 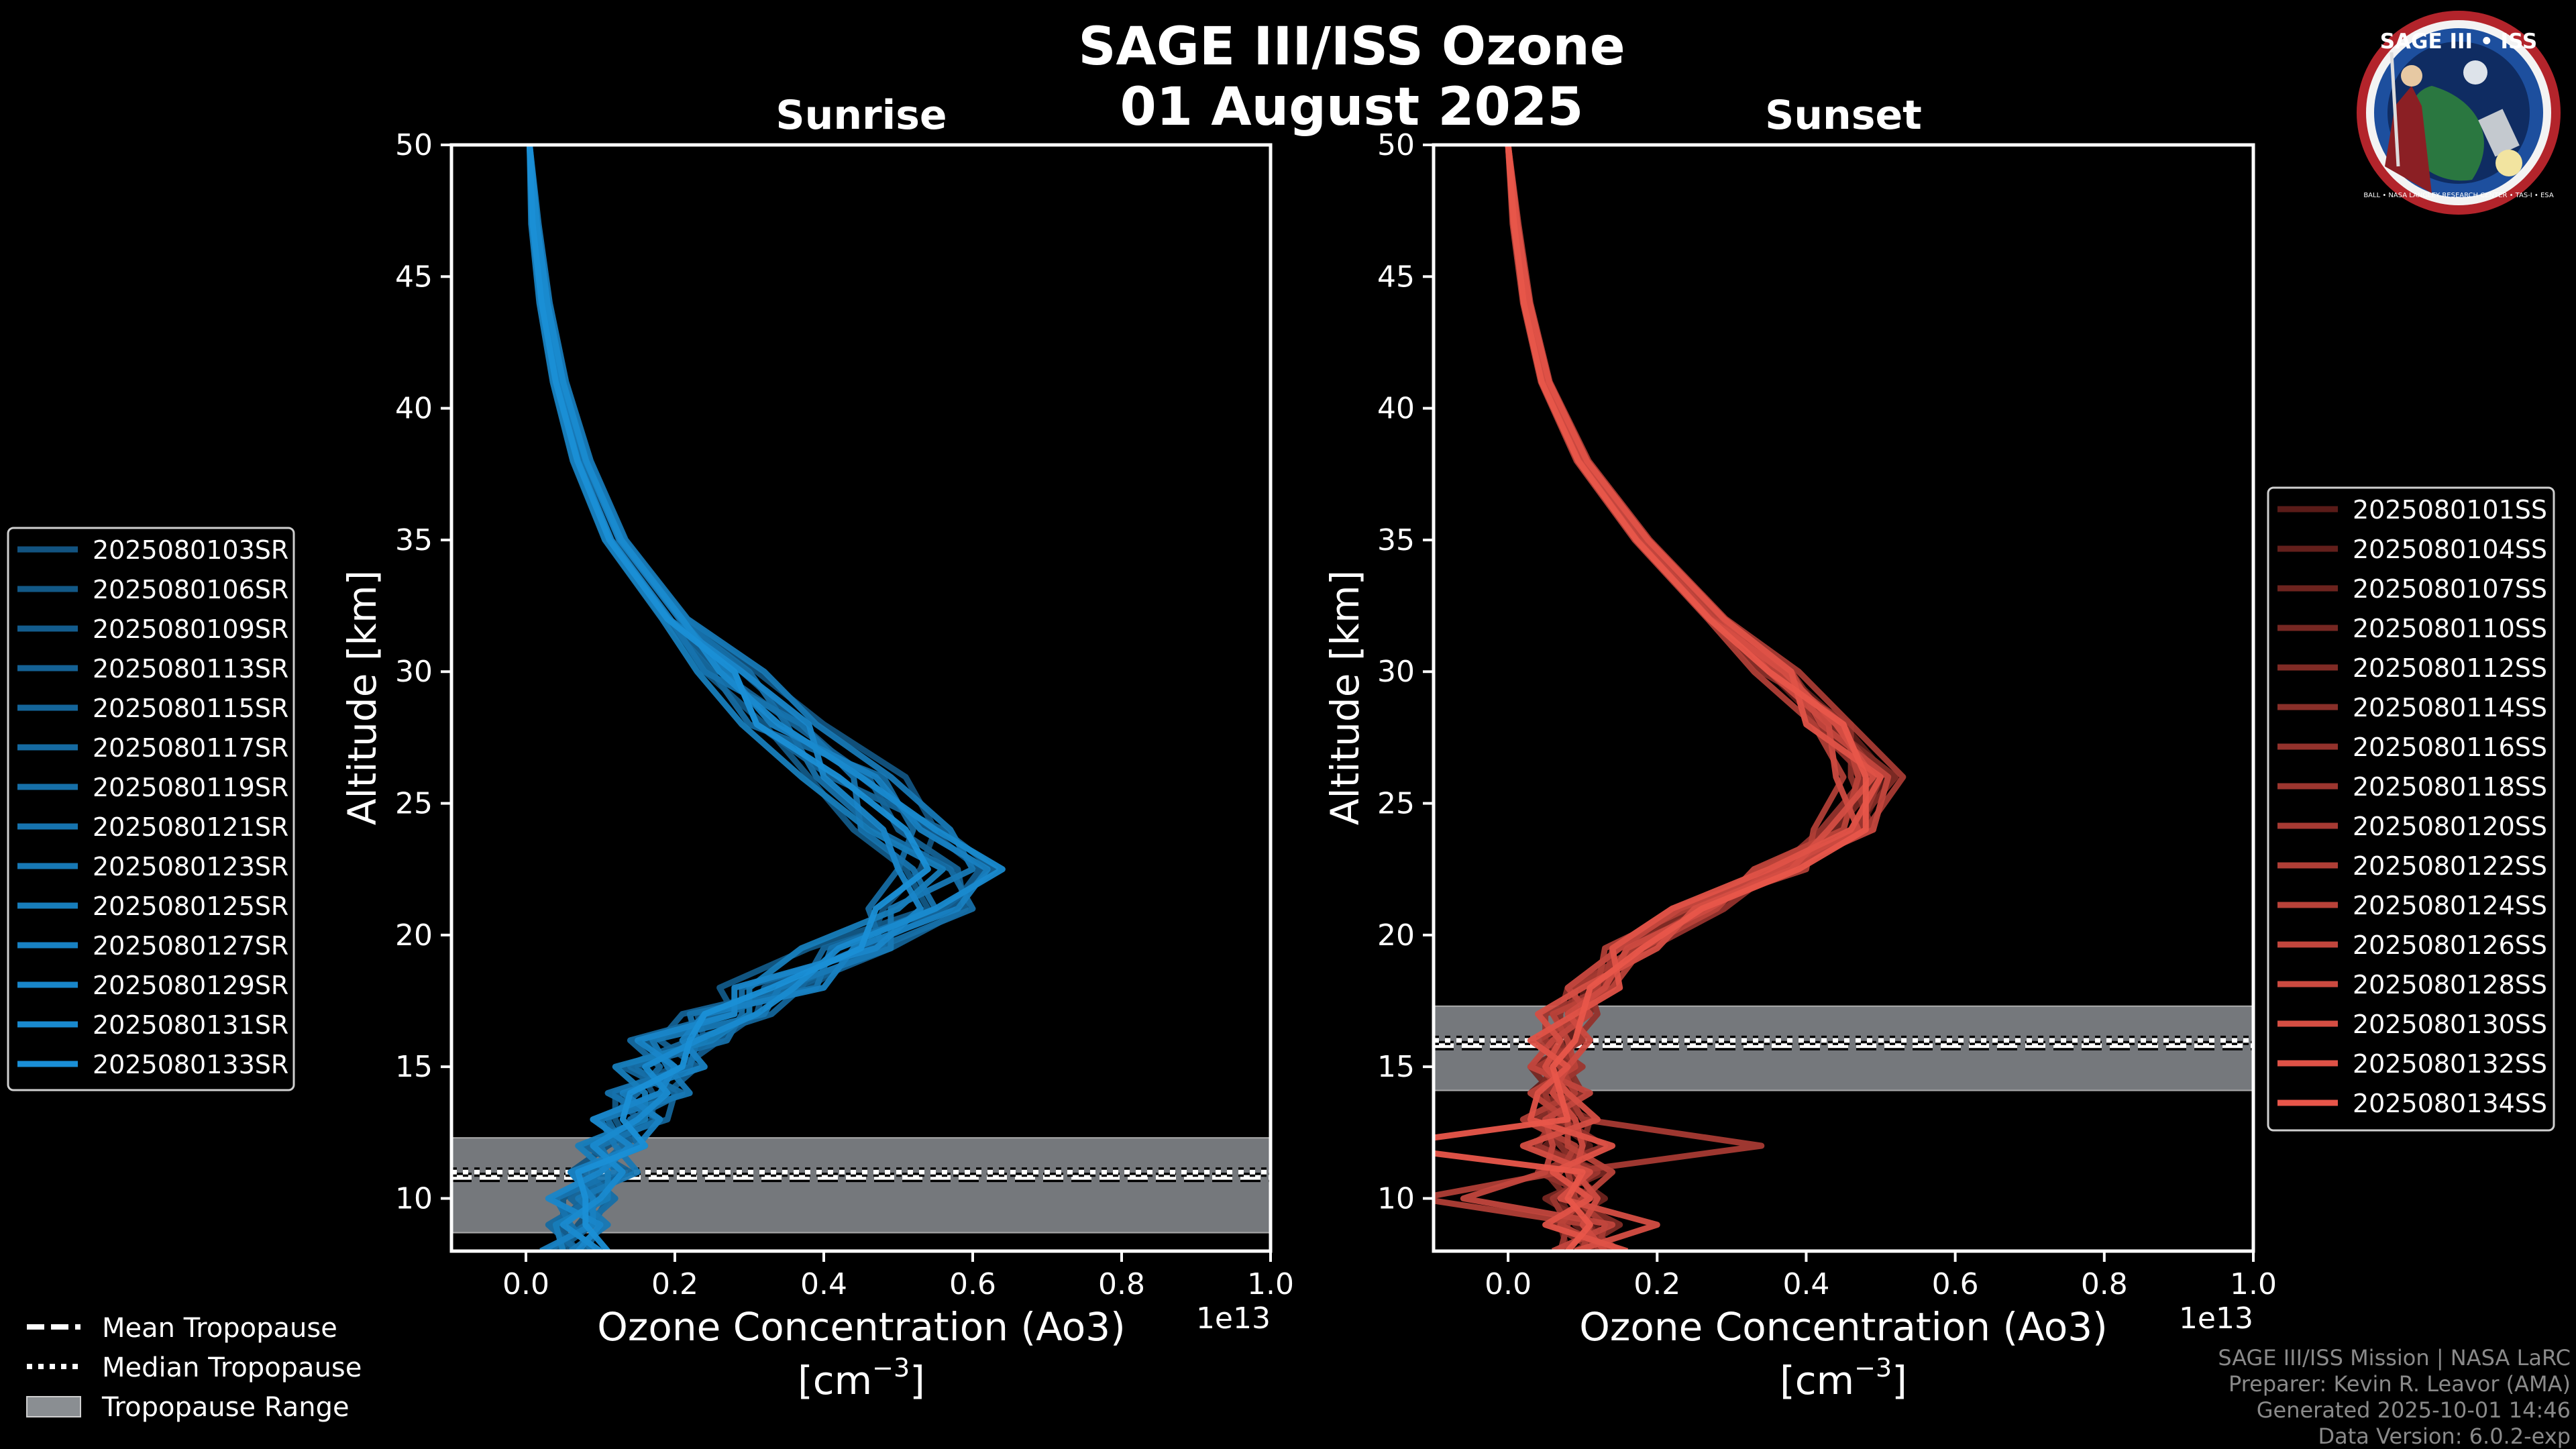 I want to click on figure-date: 01 August 2025, so click(x=1352, y=107).